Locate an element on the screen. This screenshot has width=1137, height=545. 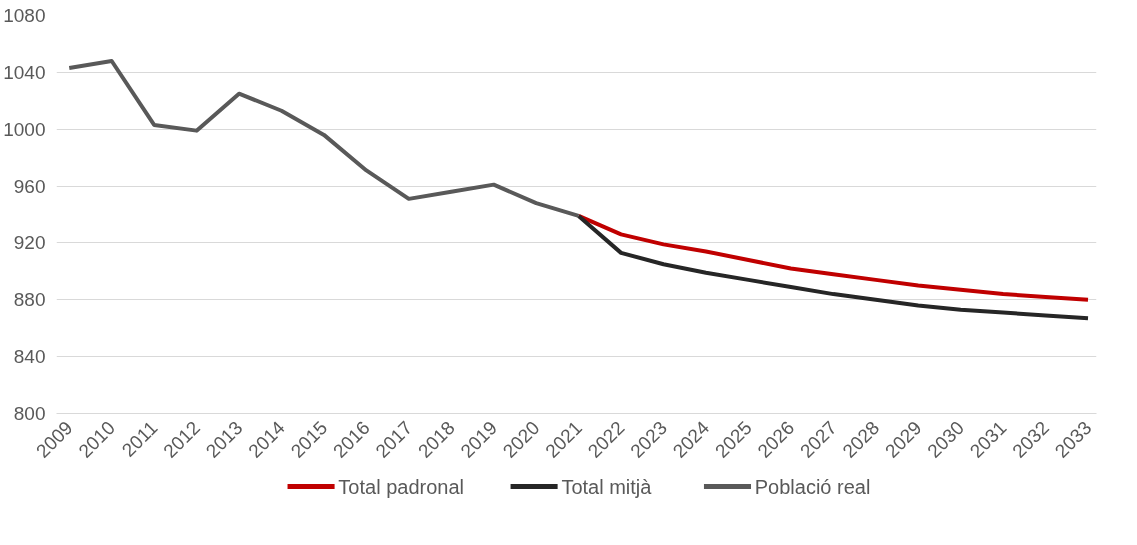
y-tick-label: 1000 is located at coordinates (24, 129).